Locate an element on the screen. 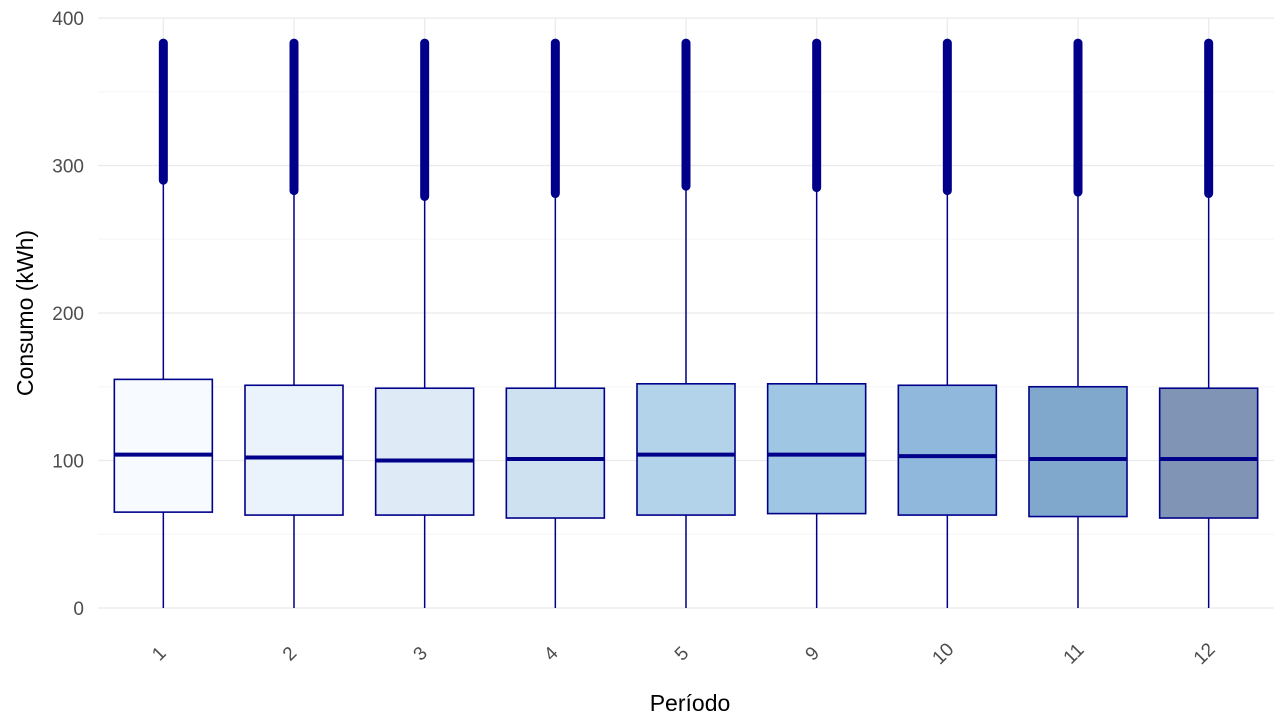 Image resolution: width=1284 pixels, height=718 pixels. x-tick-label: 5 is located at coordinates (682, 654).